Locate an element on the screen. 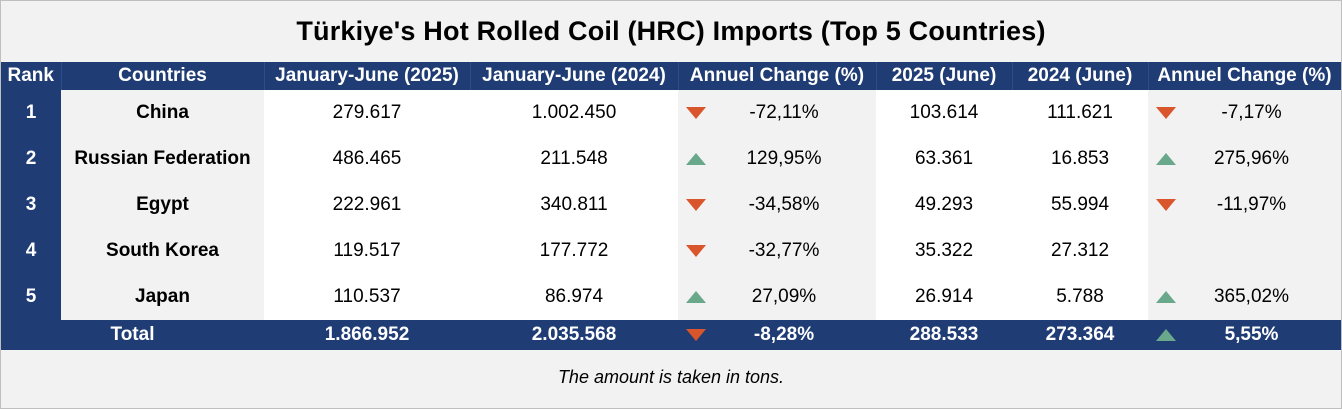 The width and height of the screenshot is (1342, 409). june-2025-cell: 49.293 is located at coordinates (944, 205).